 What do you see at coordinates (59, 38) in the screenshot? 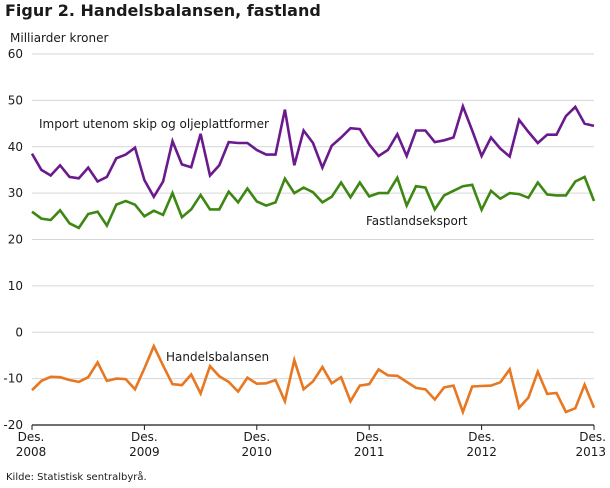
I see `y-axis-unit-label: Milliarder kroner` at bounding box center [59, 38].